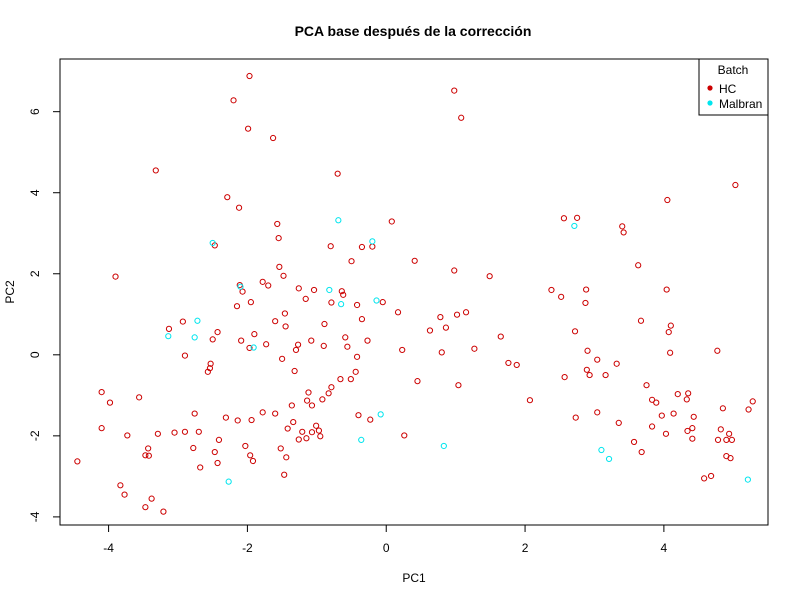 The width and height of the screenshot is (800, 600). I want to click on x-tick-label: 0, so click(386, 548).